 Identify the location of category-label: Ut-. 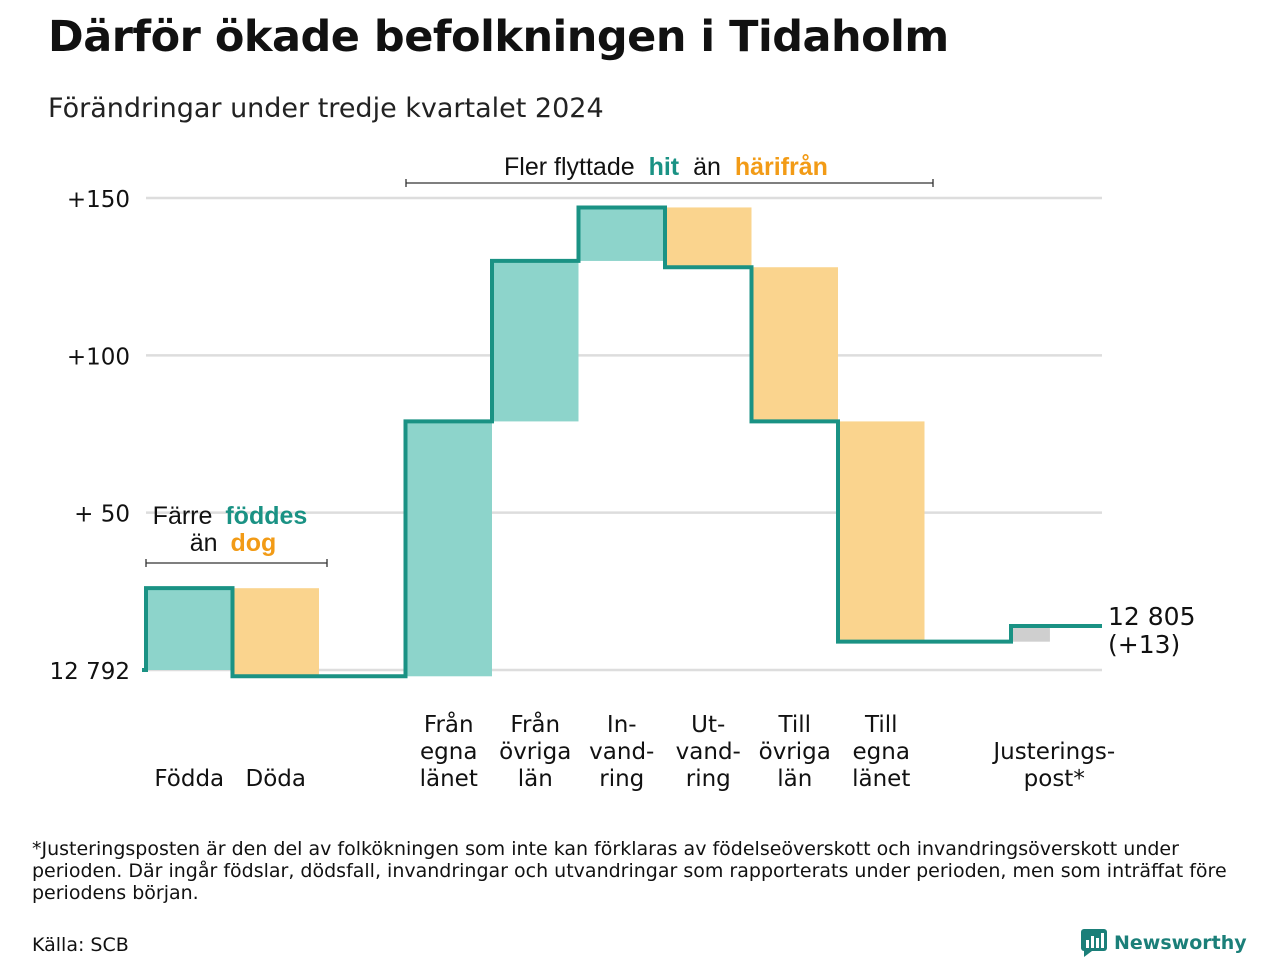
(708, 725).